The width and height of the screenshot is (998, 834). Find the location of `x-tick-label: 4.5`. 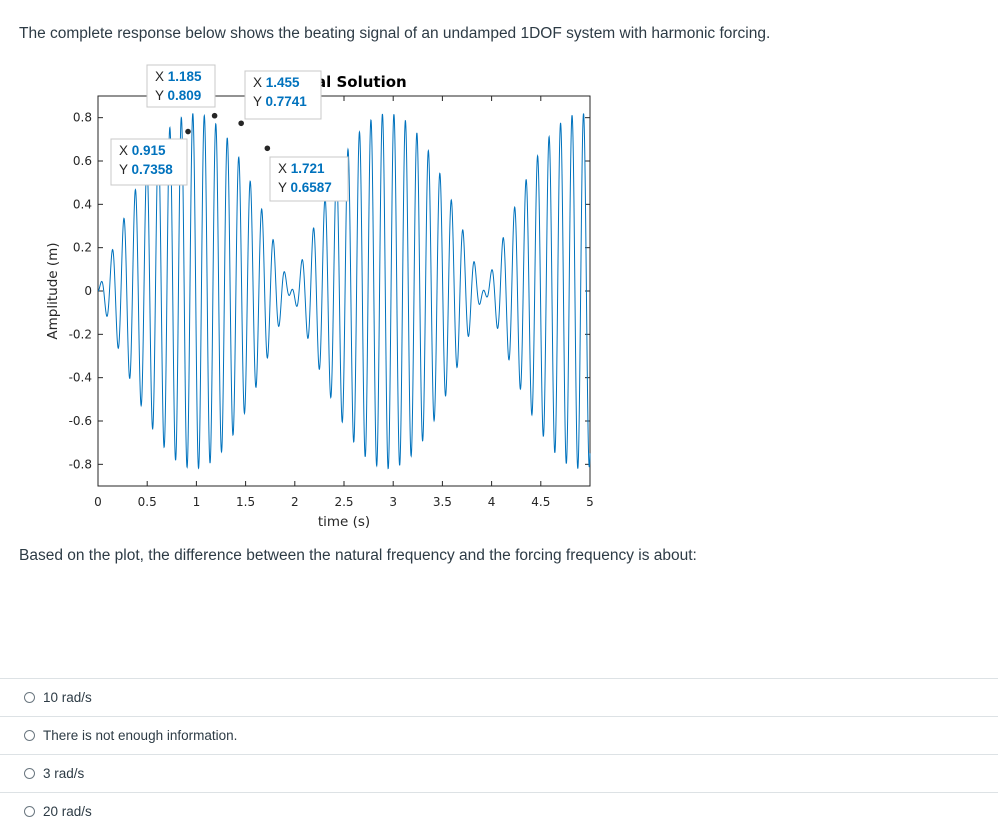

x-tick-label: 4.5 is located at coordinates (540, 502).